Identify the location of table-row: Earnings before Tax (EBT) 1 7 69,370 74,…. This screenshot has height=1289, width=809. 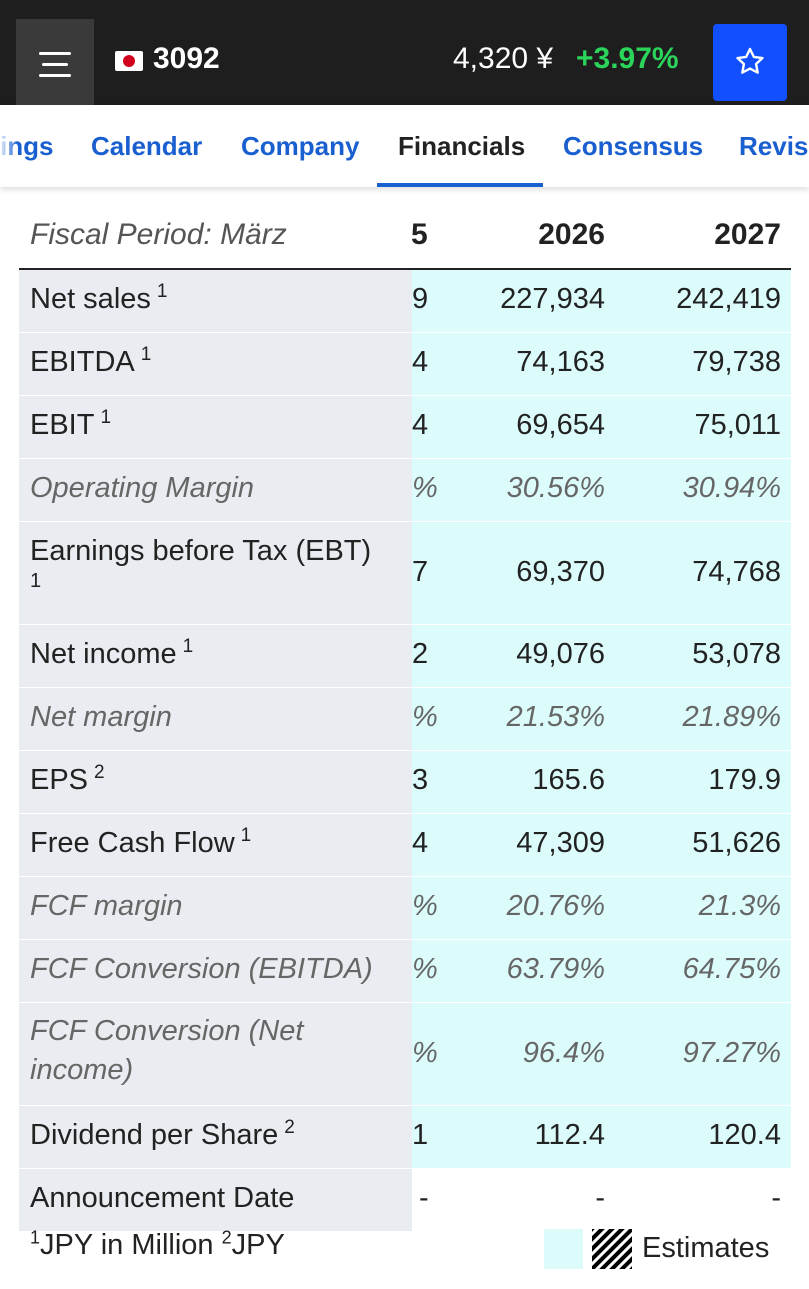
(405, 573).